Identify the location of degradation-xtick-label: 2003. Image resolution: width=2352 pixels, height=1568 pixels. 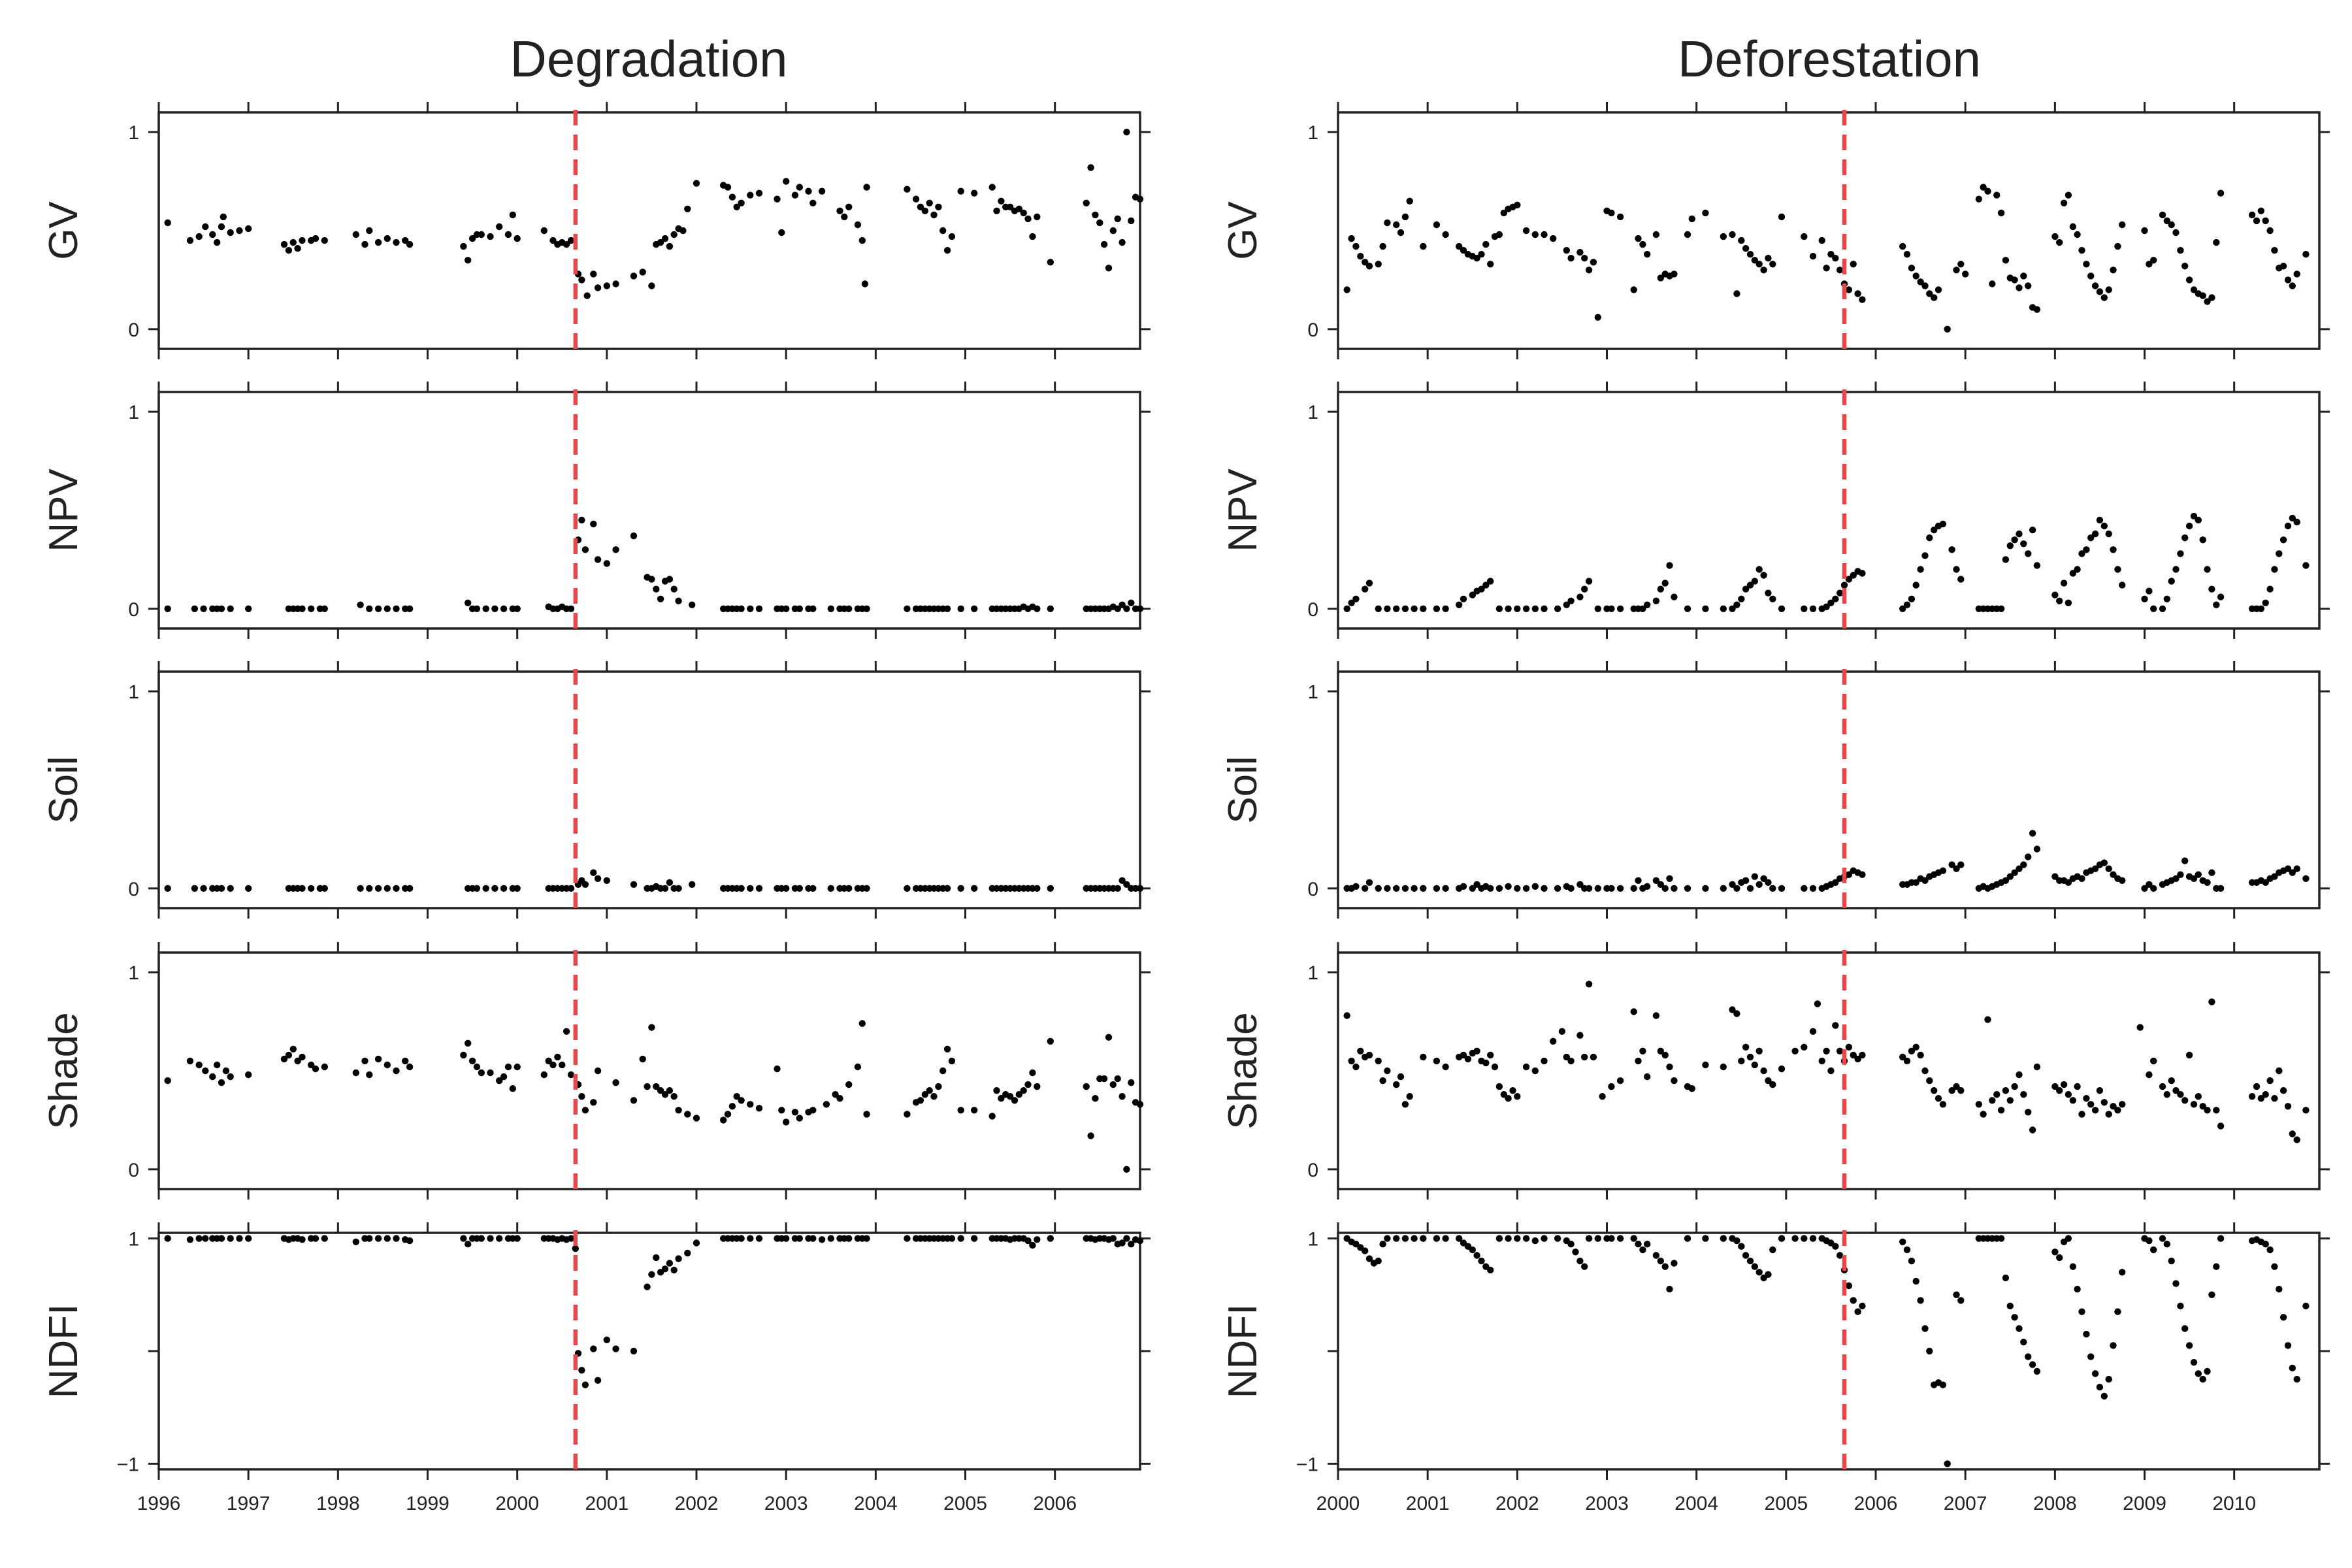
(786, 1503).